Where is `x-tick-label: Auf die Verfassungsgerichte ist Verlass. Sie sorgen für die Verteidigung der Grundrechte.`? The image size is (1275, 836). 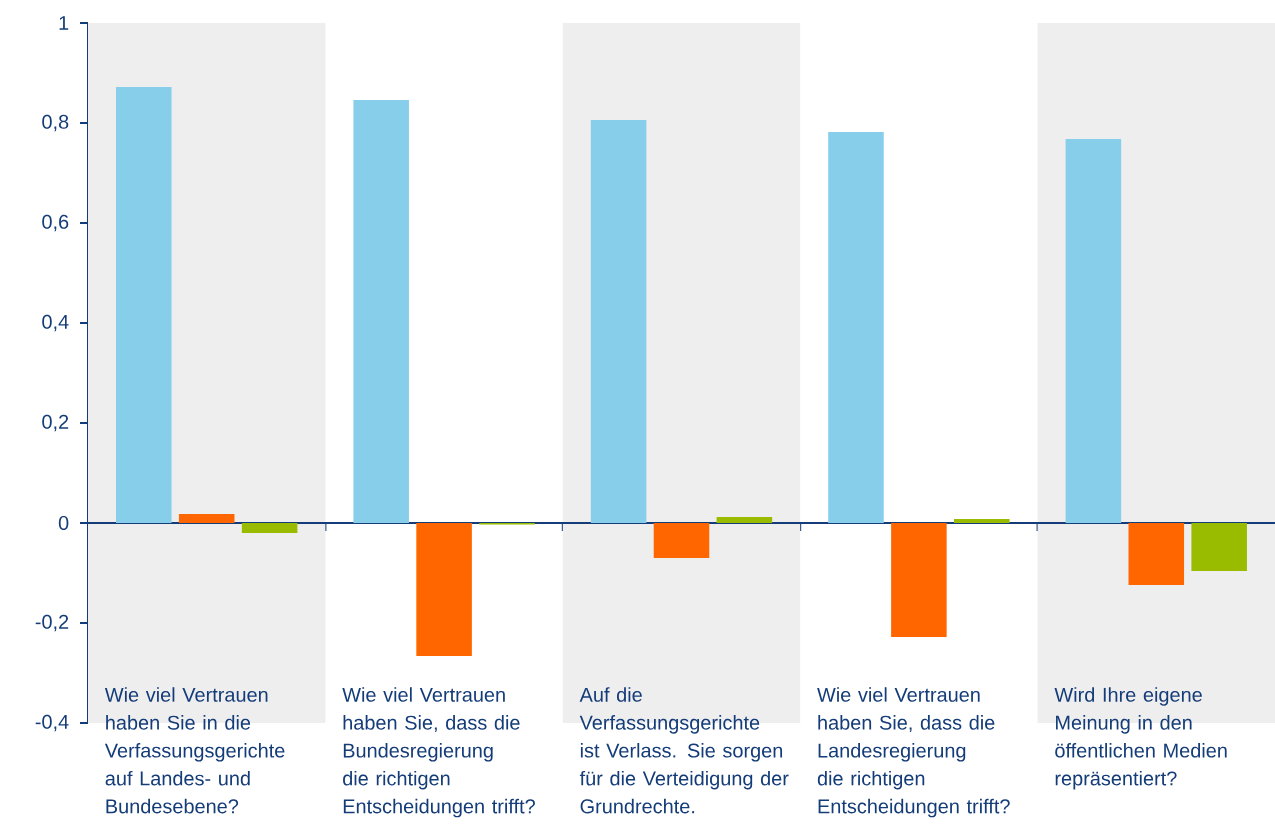 x-tick-label: Auf die Verfassungsgerichte ist Verlass. Sie sorgen für die Verteidigung der Grundrechte. is located at coordinates (684, 750).